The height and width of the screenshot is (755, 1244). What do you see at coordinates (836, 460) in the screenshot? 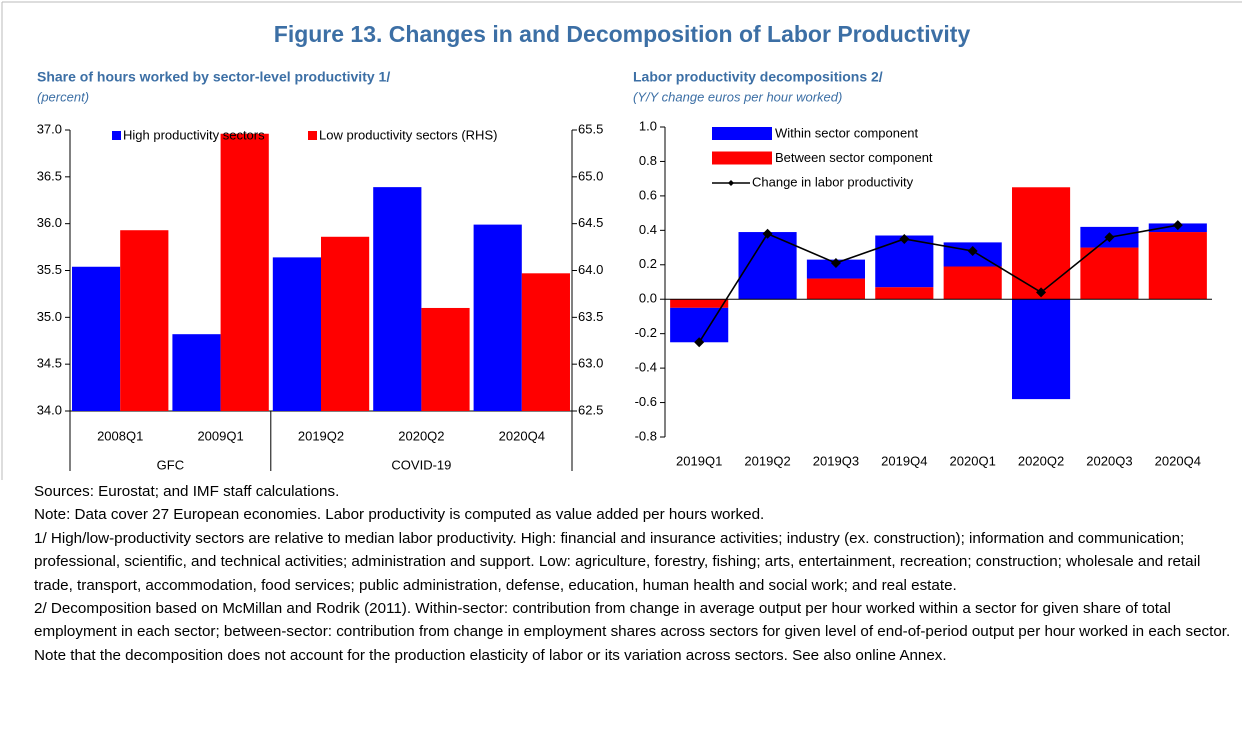
I see `x-tick-label: 2019Q3` at bounding box center [836, 460].